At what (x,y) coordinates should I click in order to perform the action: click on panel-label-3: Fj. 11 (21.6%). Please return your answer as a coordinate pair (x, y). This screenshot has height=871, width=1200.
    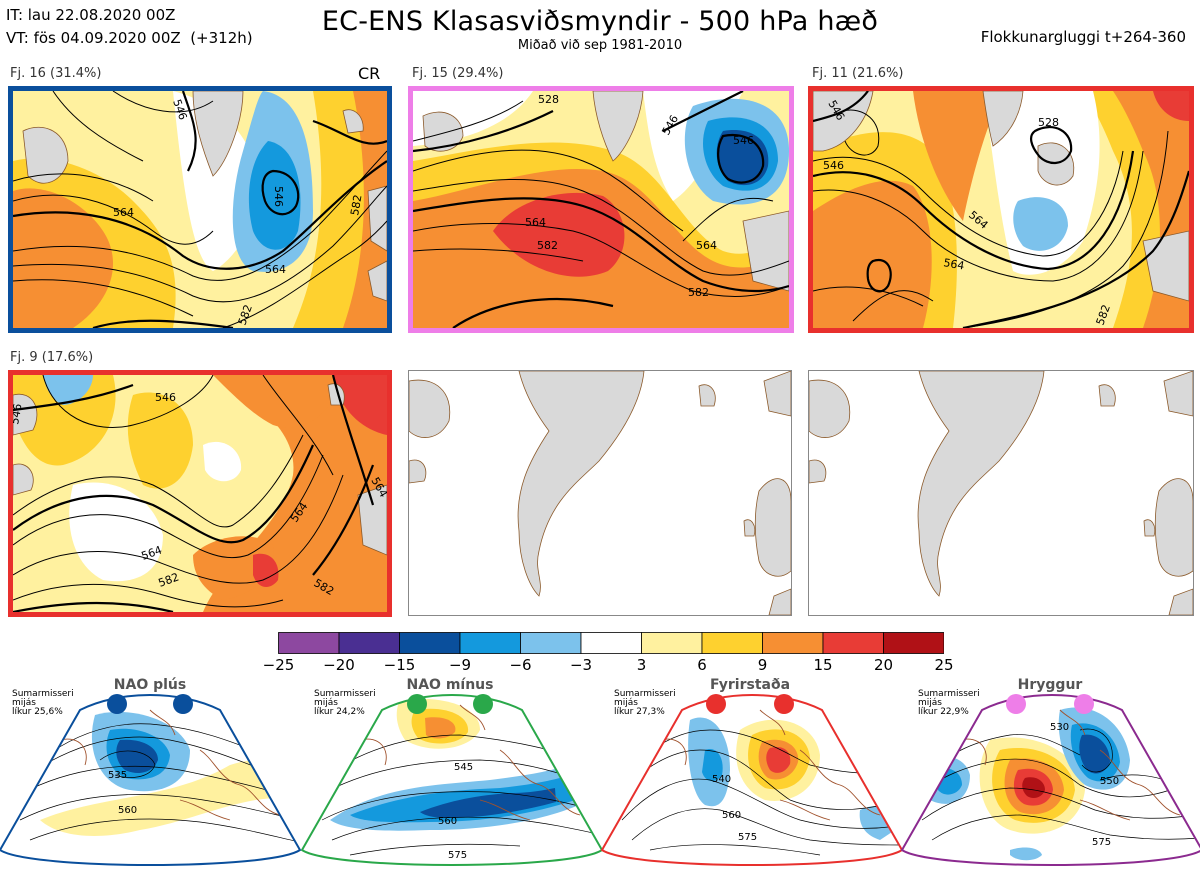
    Looking at the image, I should click on (858, 73).